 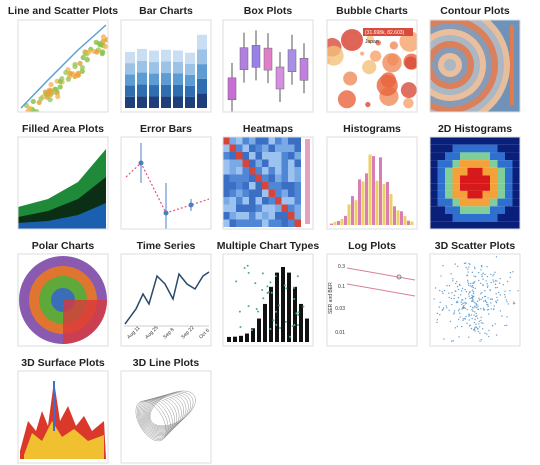 What do you see at coordinates (63, 59) in the screenshot?
I see `gallery-tile: Line and Scatter Plots` at bounding box center [63, 59].